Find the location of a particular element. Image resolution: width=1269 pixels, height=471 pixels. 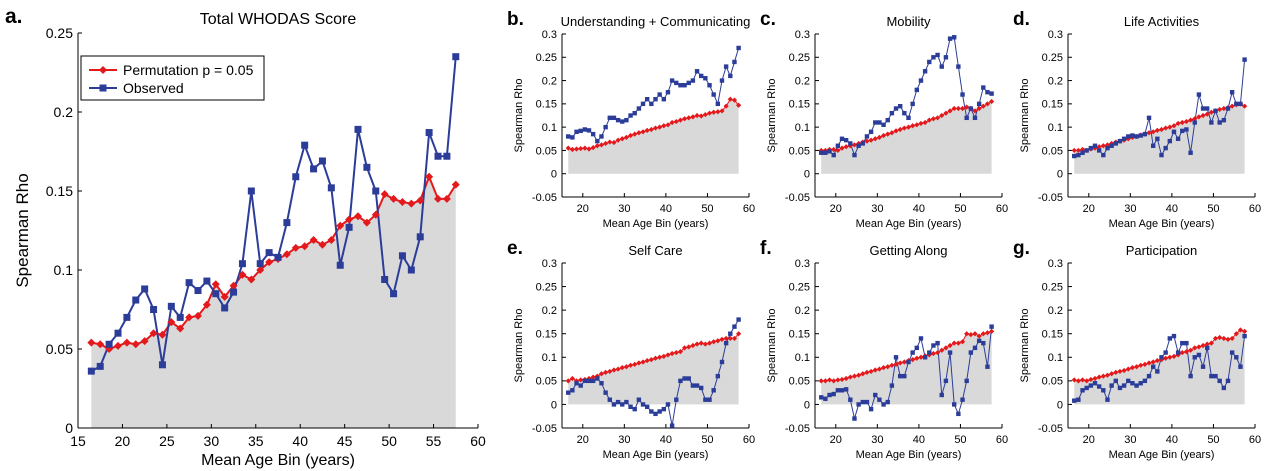

x-tick-label: 50 is located at coordinates (1213, 440).